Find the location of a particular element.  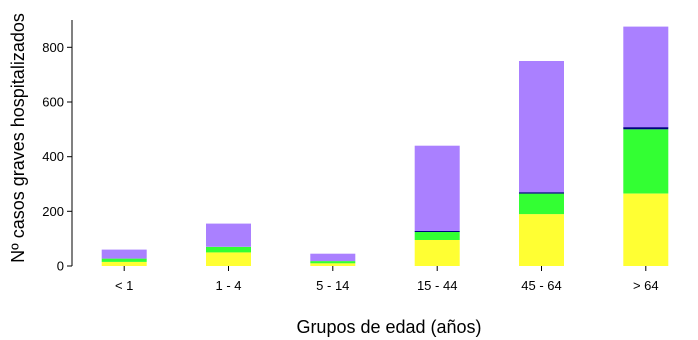

y-tick-label: 0 is located at coordinates (60, 266).